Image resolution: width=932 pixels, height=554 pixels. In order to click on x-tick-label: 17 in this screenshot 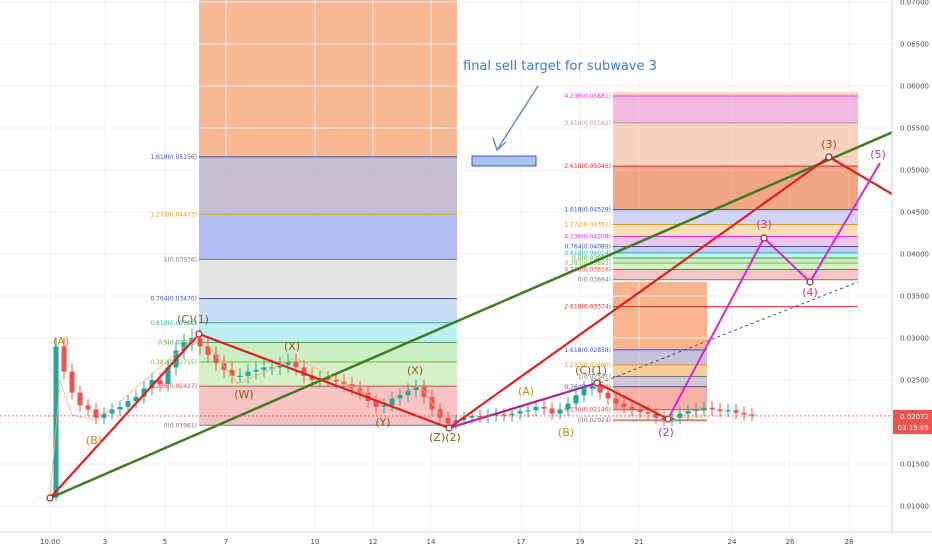, I will do `click(521, 542)`.